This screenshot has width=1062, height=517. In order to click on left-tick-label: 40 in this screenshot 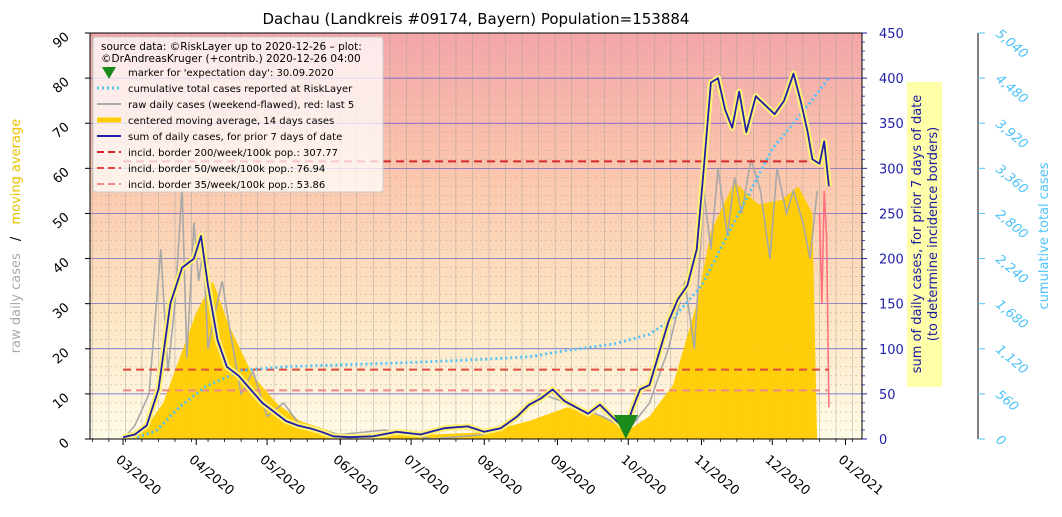, I will do `click(61, 266)`.